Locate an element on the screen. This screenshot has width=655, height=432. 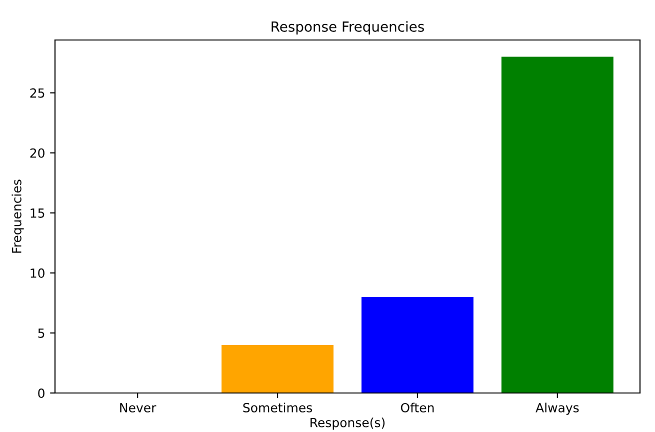
y-tick-label: 10 is located at coordinates (37, 273).